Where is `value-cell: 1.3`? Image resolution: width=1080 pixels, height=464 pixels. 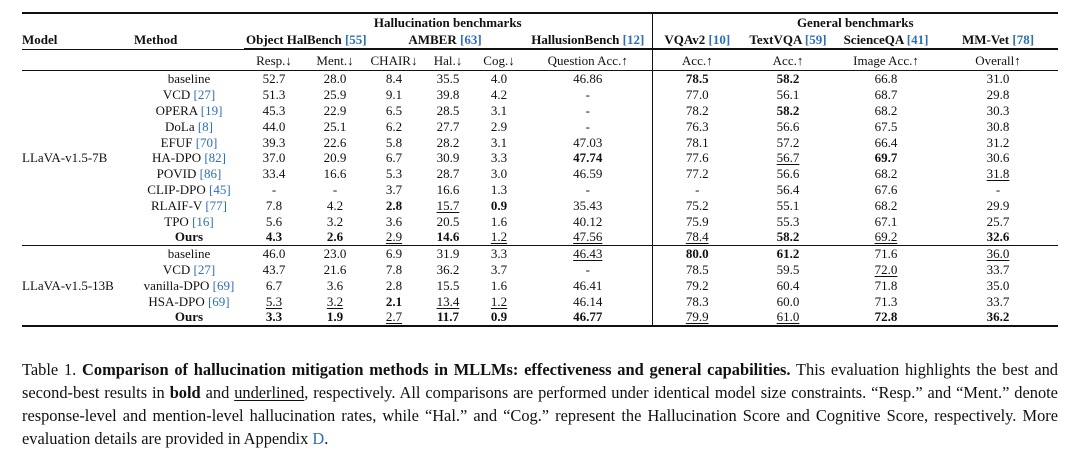
value-cell: 1.3 is located at coordinates (499, 190).